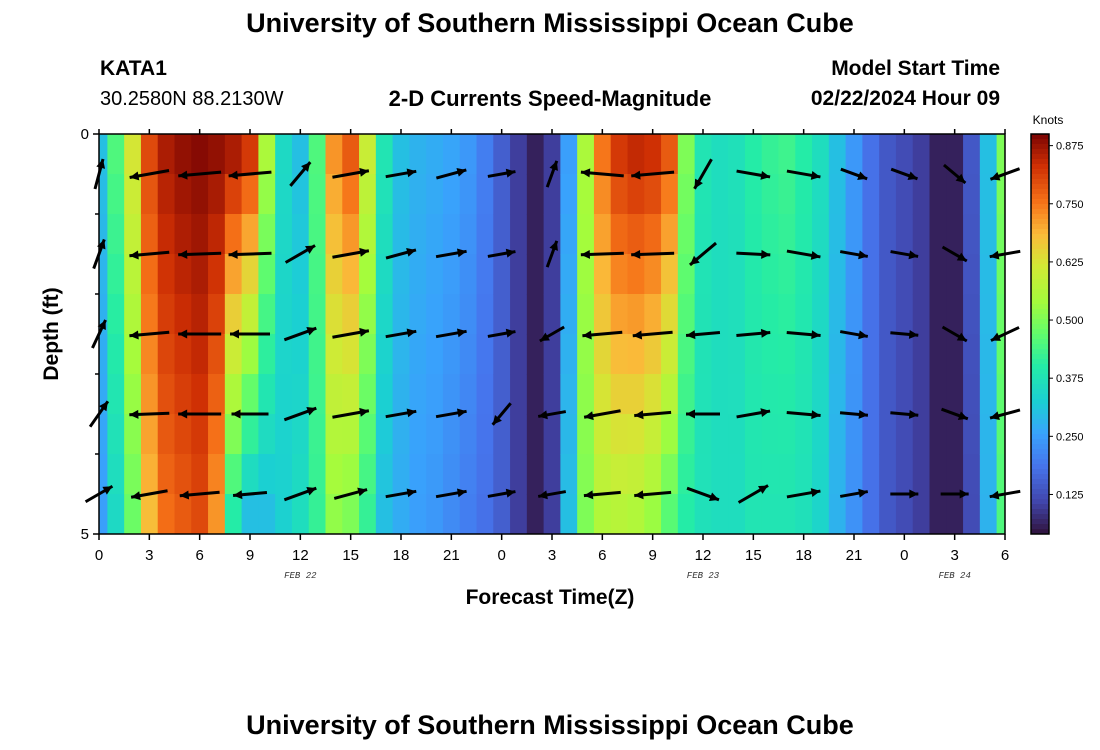 This screenshot has width=1100, height=750. I want to click on date-label: FEB 22, so click(300, 576).